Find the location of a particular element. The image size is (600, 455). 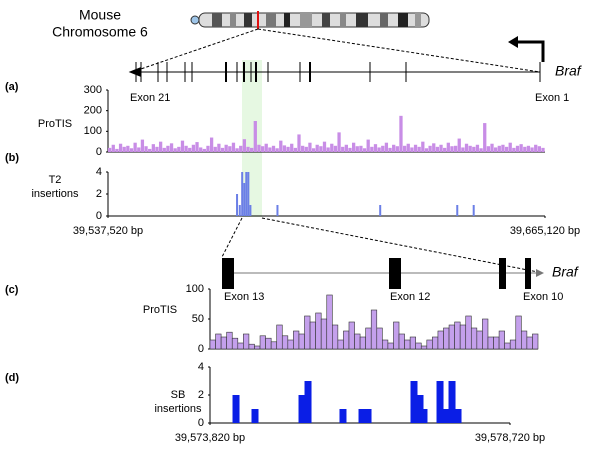

y-axis-label: insertions is located at coordinates (178, 409).